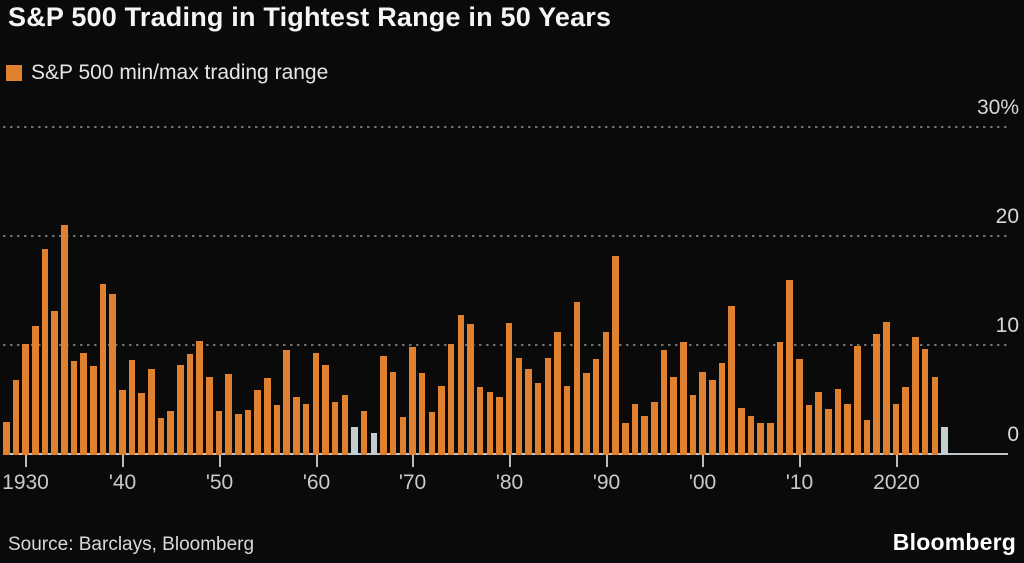  Describe the element at coordinates (606, 393) in the screenshot. I see `bar-1990` at that location.